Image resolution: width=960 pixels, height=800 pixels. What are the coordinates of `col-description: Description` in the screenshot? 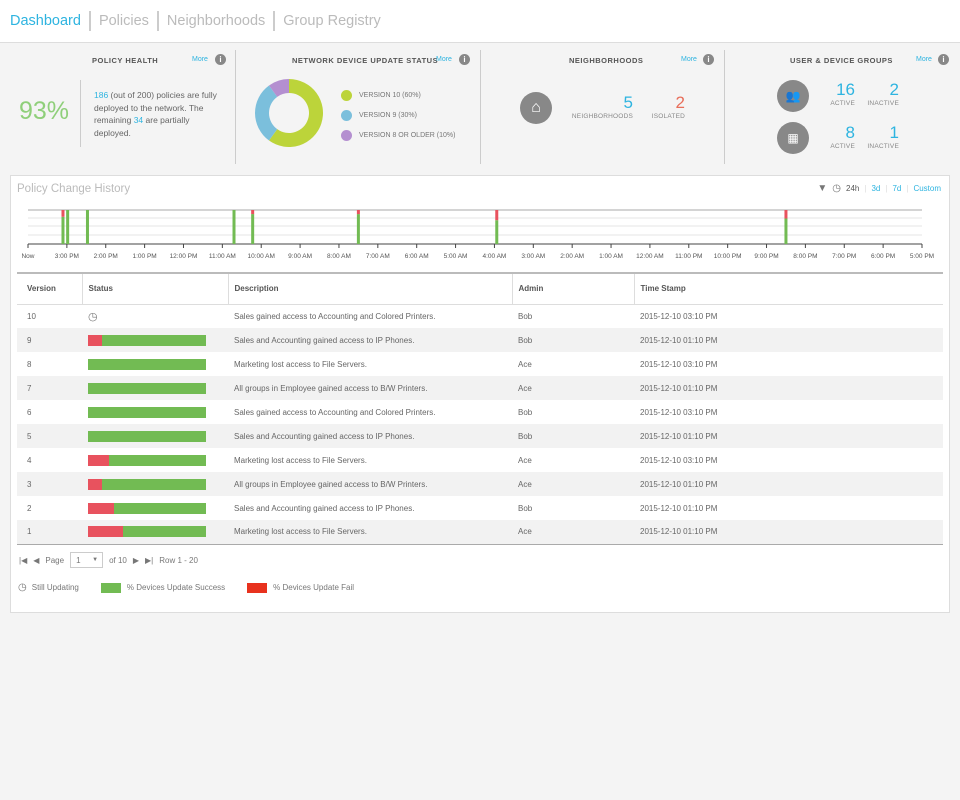 It's located at (369, 288).